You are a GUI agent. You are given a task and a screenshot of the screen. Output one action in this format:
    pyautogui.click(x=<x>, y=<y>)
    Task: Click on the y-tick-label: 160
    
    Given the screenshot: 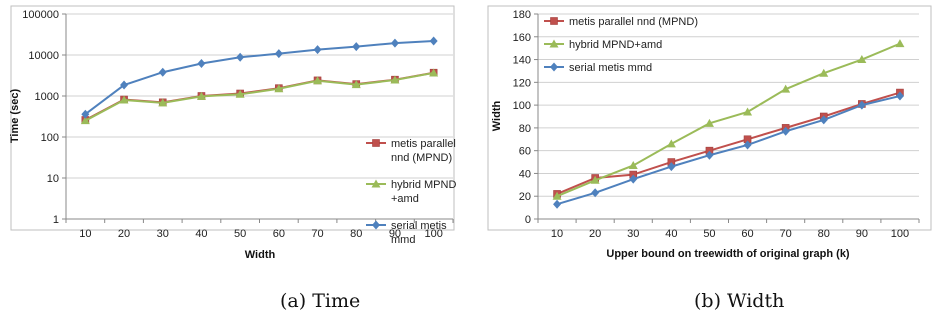 What is the action you would take?
    pyautogui.click(x=522, y=38)
    